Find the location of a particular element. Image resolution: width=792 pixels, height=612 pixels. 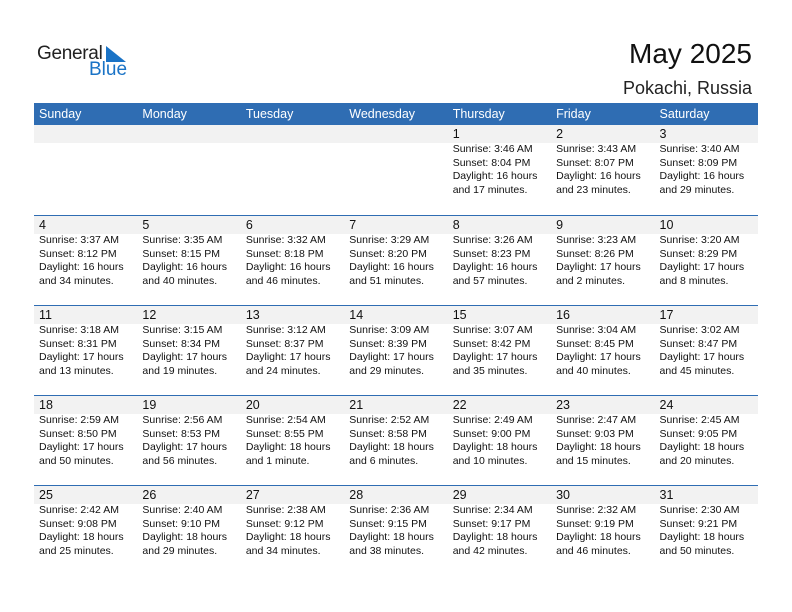

weekday-saturday: Saturday is located at coordinates (684, 114).